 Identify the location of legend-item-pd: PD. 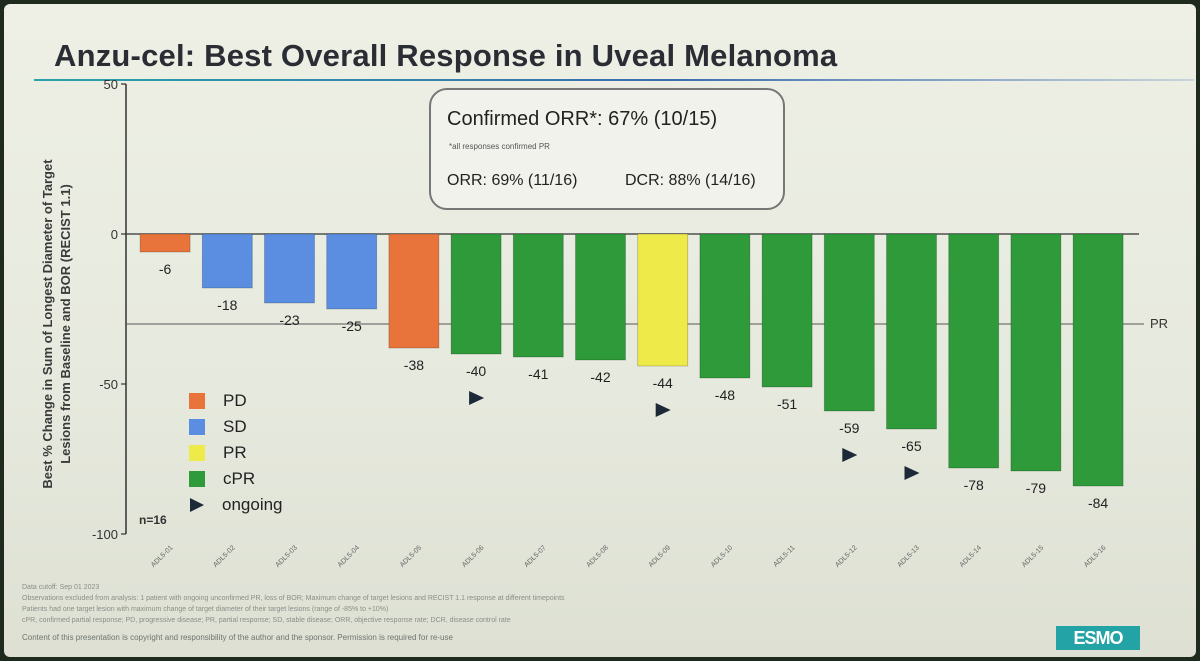
(236, 401).